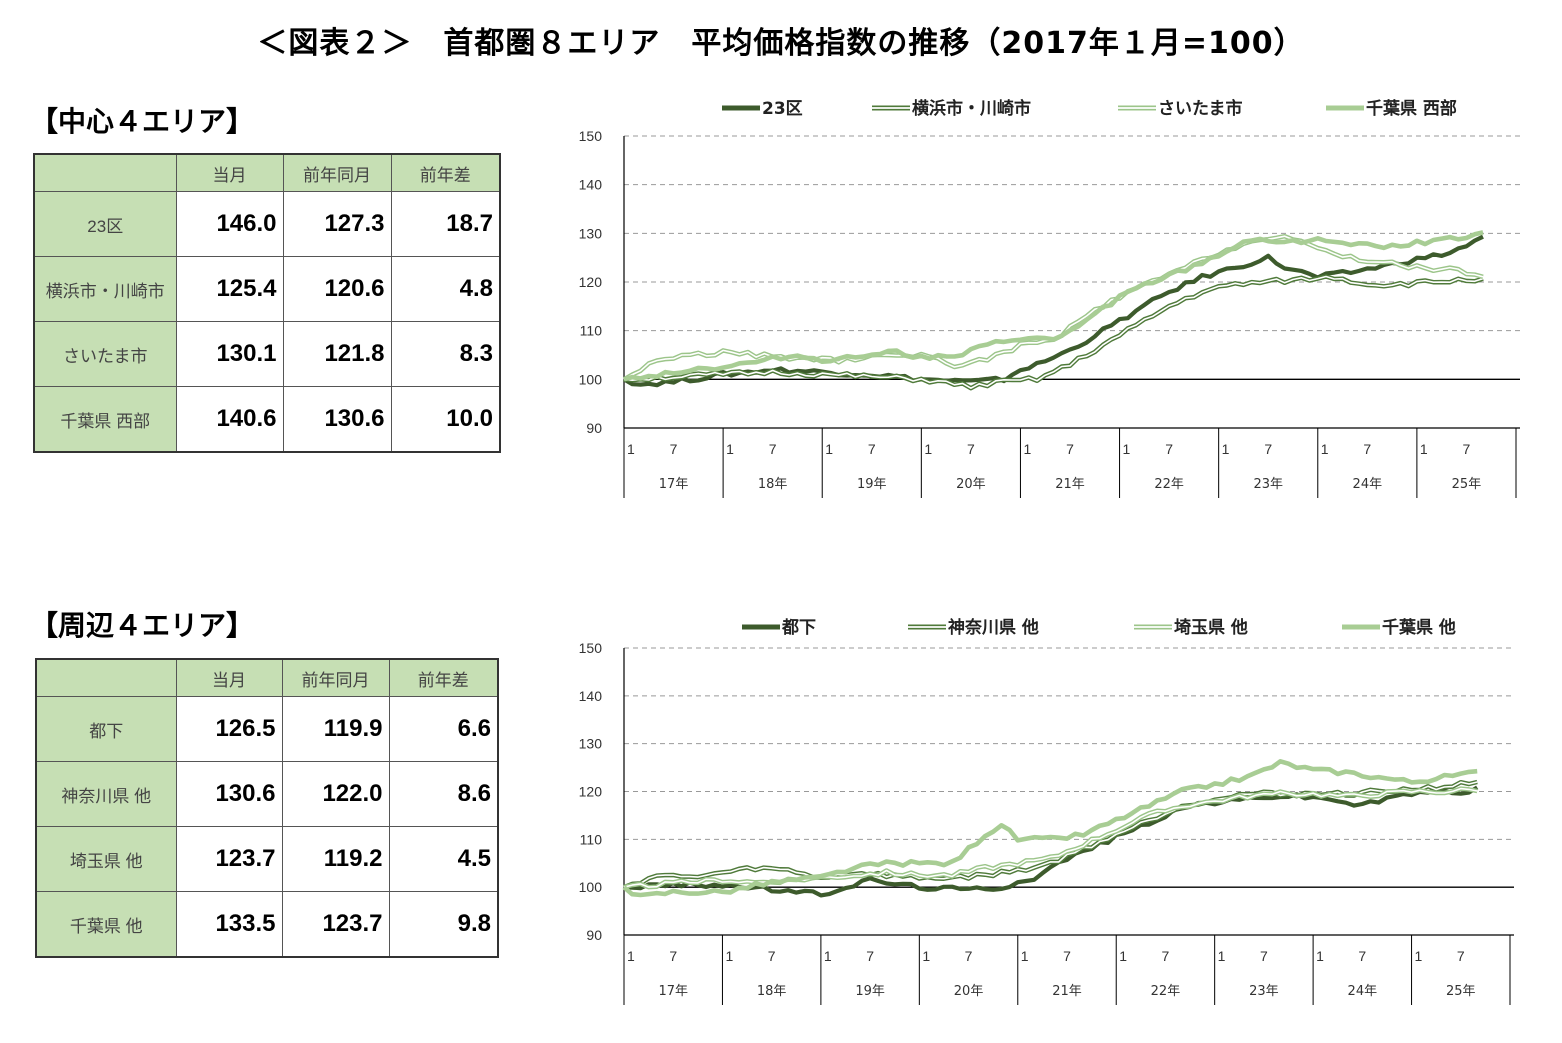 This screenshot has width=1562, height=1043. Describe the element at coordinates (1363, 991) in the screenshot. I see `year-label: 24年` at that location.